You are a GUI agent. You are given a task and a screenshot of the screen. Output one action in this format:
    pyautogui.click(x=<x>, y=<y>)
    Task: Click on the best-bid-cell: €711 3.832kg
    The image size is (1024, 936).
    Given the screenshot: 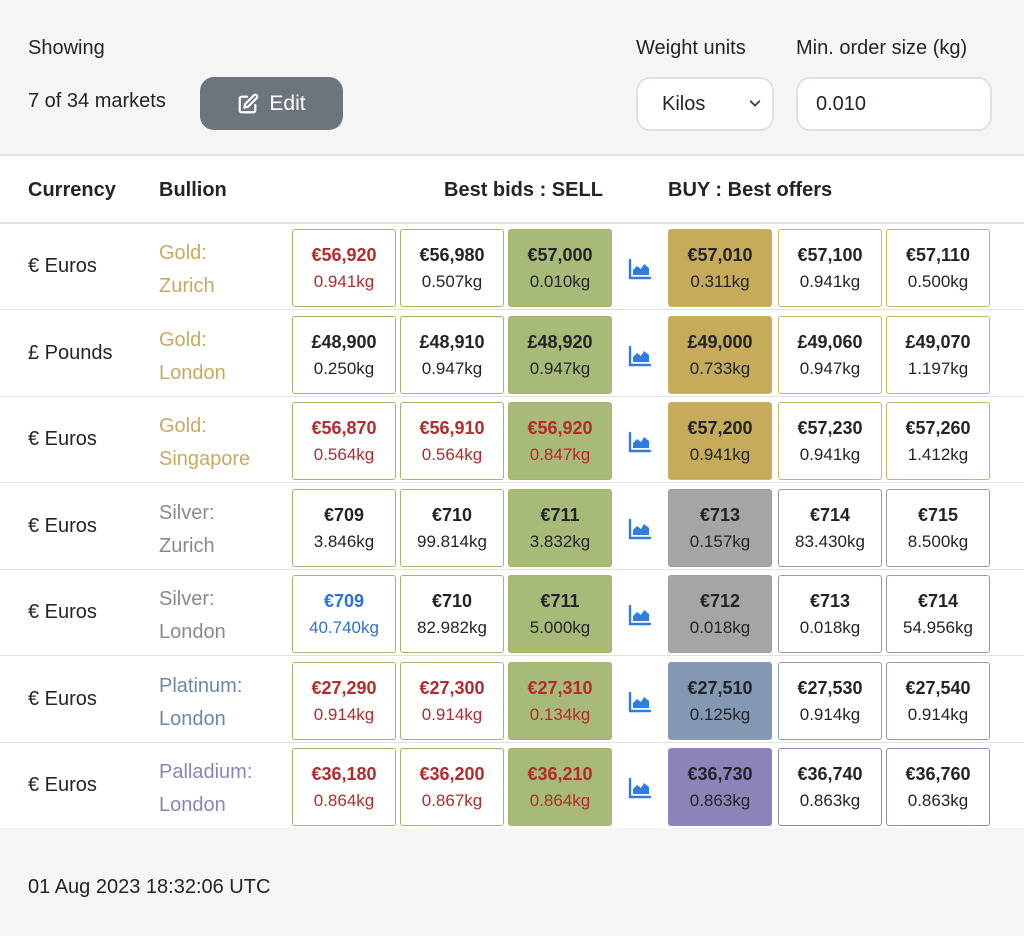 What is the action you would take?
    pyautogui.click(x=560, y=527)
    